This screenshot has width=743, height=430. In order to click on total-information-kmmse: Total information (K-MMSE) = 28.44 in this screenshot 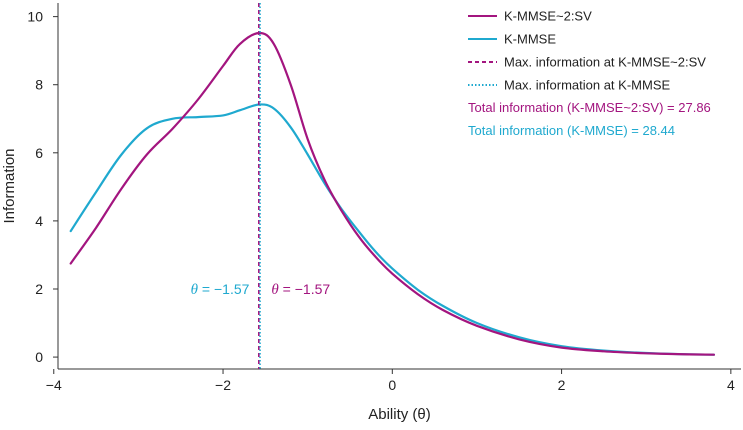, I will do `click(571, 130)`.